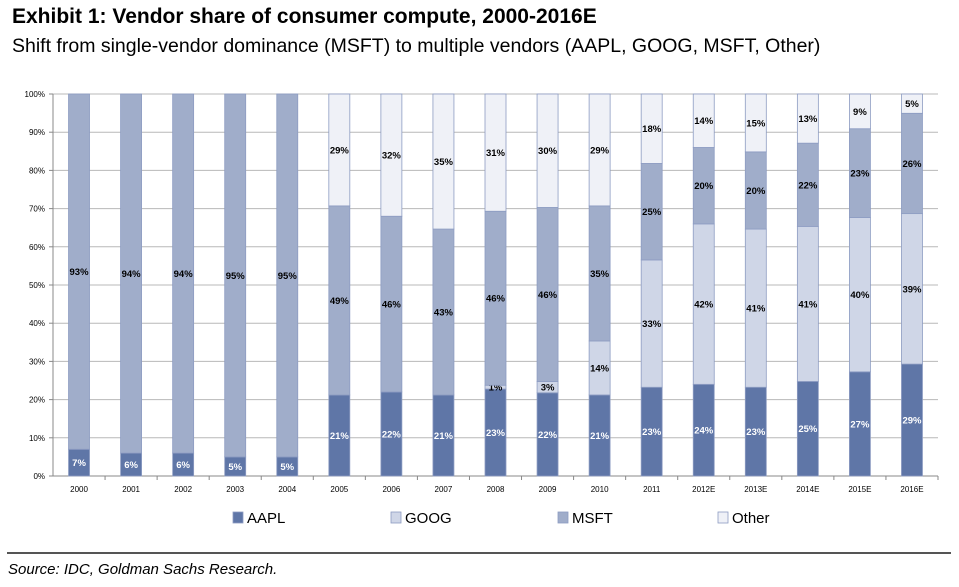 This screenshot has height=587, width=959. What do you see at coordinates (235, 489) in the screenshot?
I see `x-tick-label: 2003` at bounding box center [235, 489].